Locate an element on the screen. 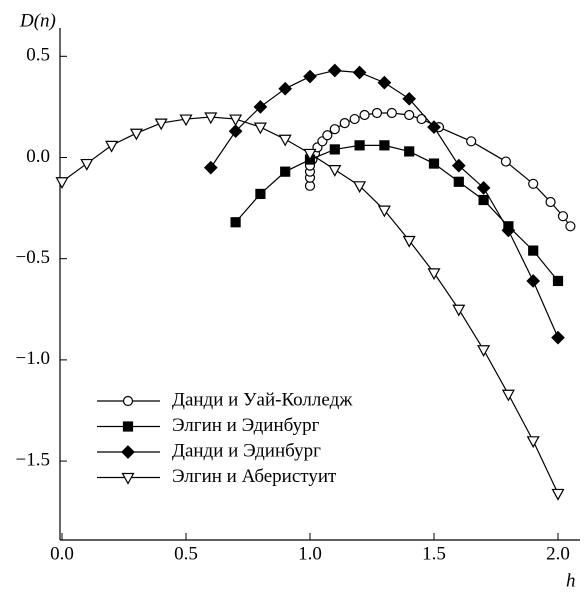 This screenshot has width=584, height=593. y-tick-label: −0.5 is located at coordinates (33, 257).